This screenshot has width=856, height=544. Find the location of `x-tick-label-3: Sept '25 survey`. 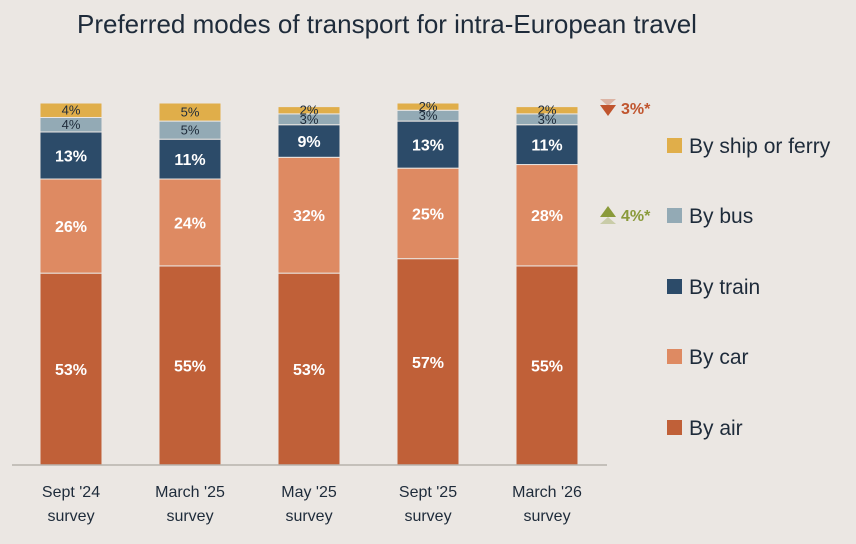

x-tick-label-3: Sept '25 survey is located at coordinates (428, 504).